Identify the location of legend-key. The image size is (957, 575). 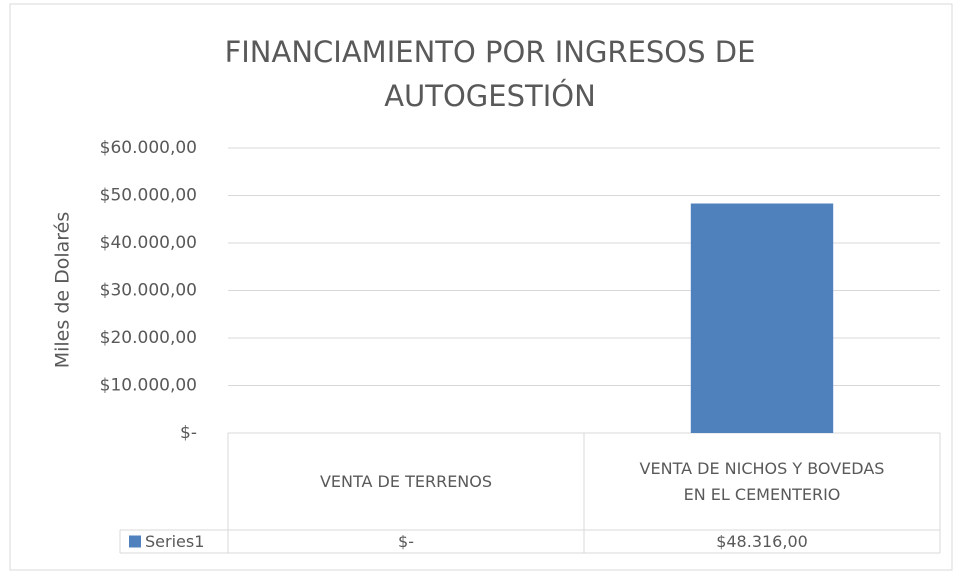
(135, 541).